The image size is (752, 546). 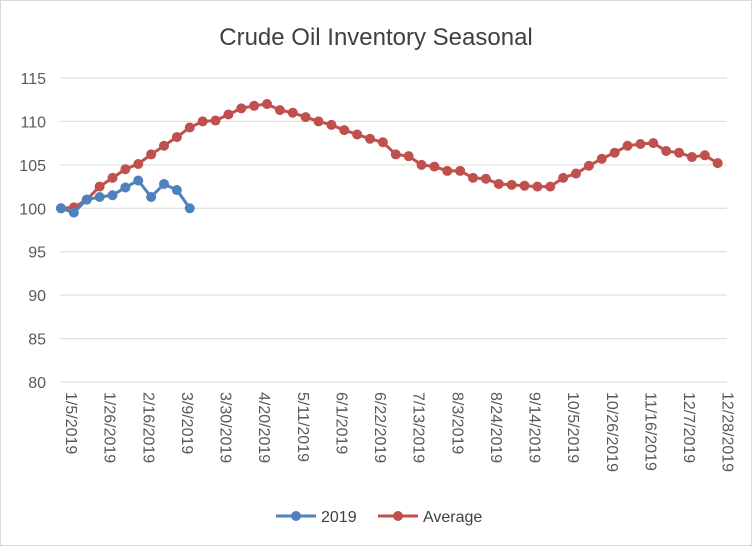 I want to click on x-tick-label: 12/7/2019, so click(x=688, y=427).